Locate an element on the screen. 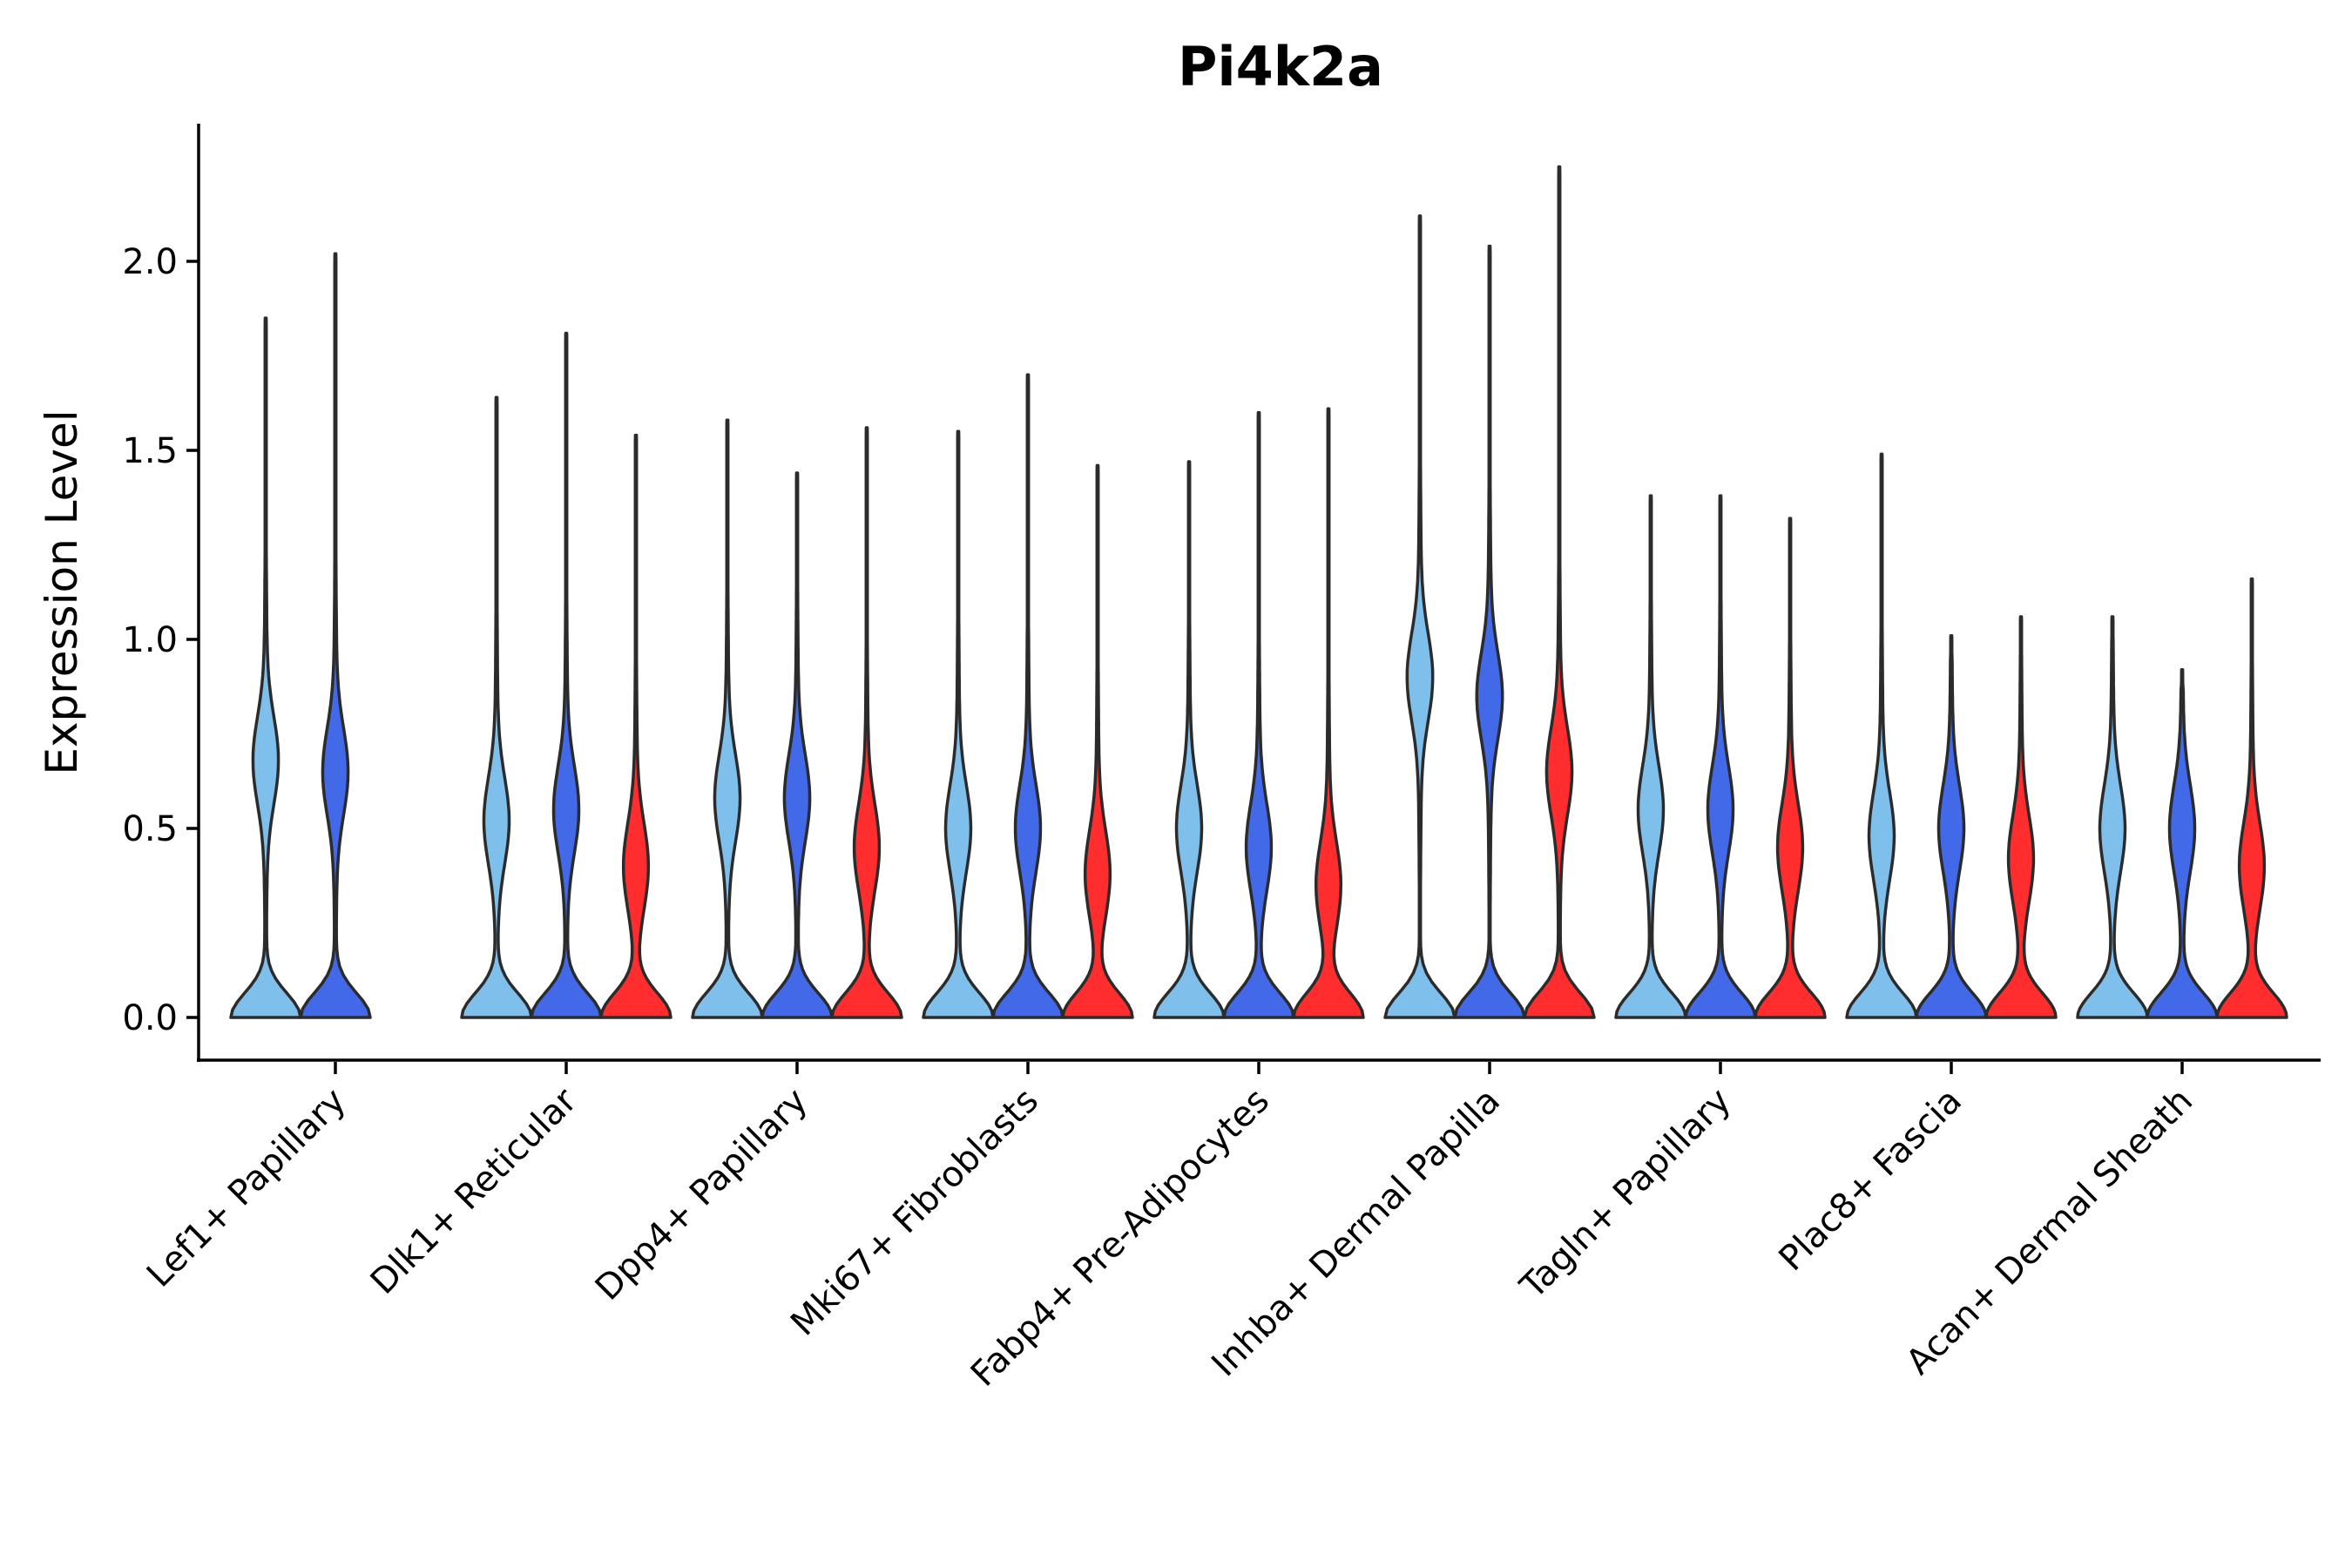 The height and width of the screenshot is (1568, 2352). violin-tagln-papillary-s2 is located at coordinates (1790, 768).